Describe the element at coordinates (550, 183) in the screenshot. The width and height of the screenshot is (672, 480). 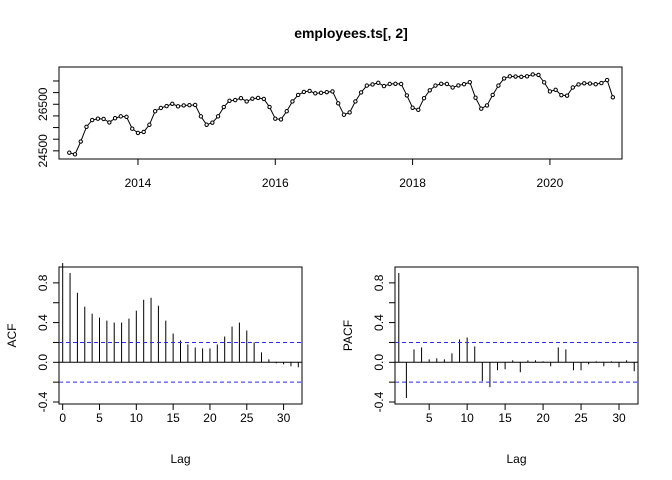
I see `time-series-x-tick-label: 2020` at that location.